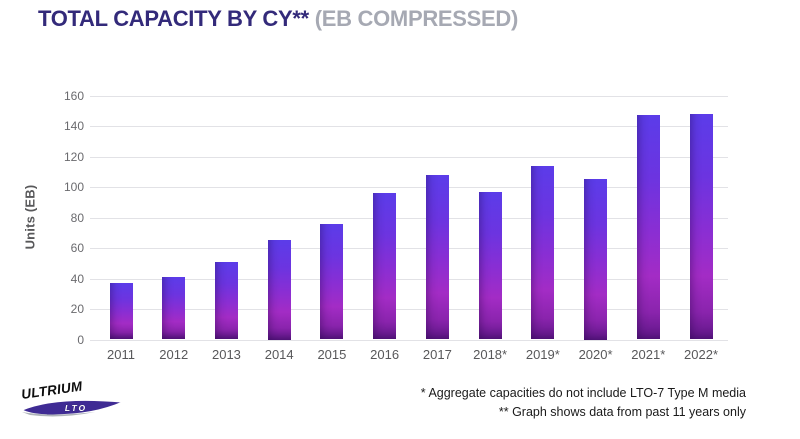  What do you see at coordinates (77, 248) in the screenshot?
I see `y-tick-label: 60` at bounding box center [77, 248].